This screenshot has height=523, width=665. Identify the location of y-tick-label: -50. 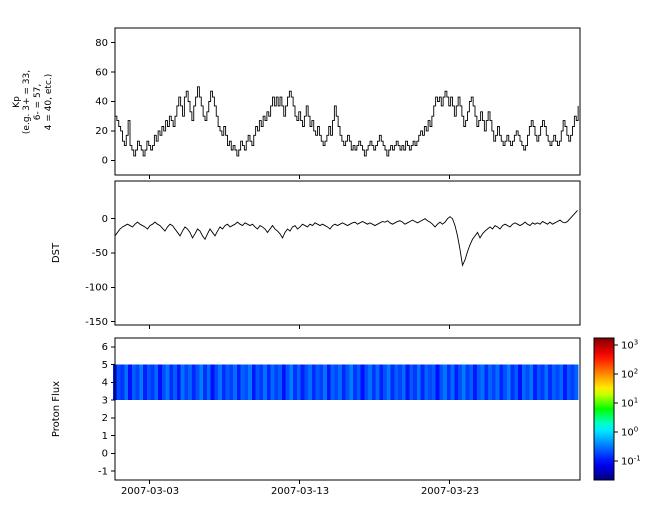
(100, 253).